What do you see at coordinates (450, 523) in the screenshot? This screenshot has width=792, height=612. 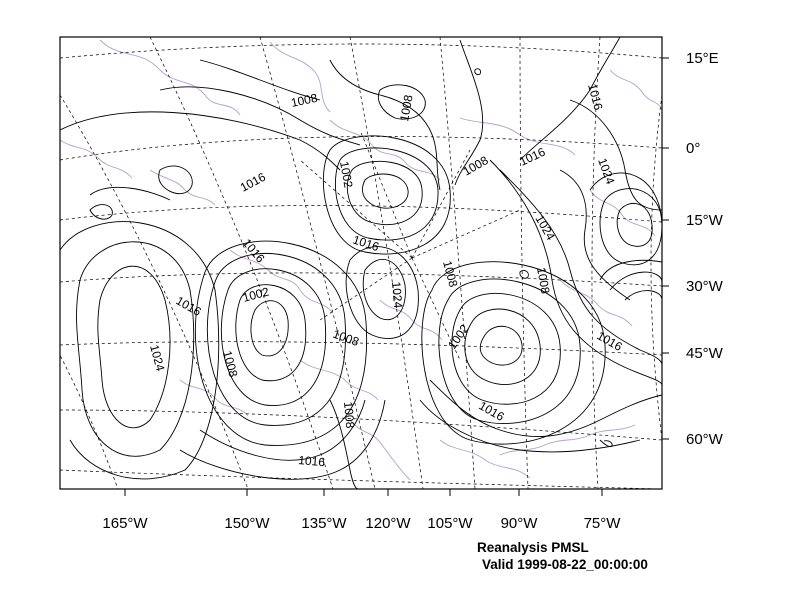 I see `lon-label: 105°W` at bounding box center [450, 523].